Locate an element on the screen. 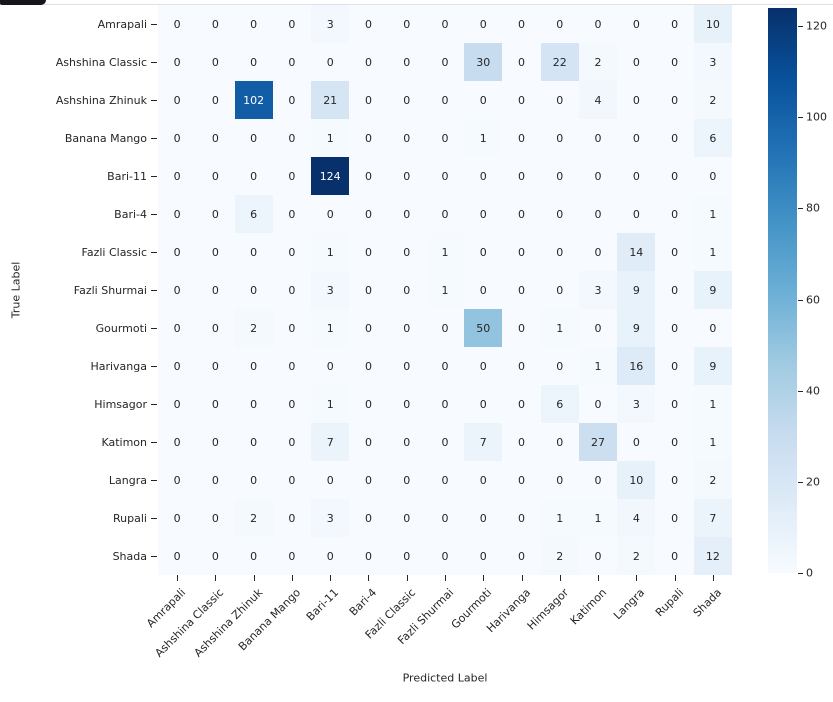 The height and width of the screenshot is (702, 833). y-tick-text: Bari-11 is located at coordinates (127, 176).